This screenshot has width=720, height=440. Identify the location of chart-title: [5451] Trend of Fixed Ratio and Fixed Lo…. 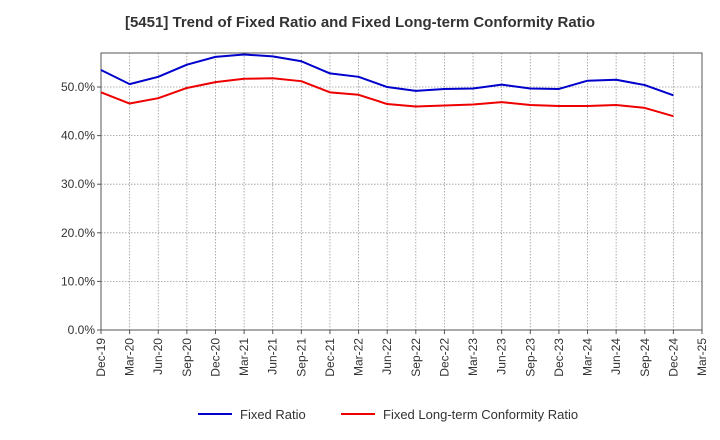
(360, 22).